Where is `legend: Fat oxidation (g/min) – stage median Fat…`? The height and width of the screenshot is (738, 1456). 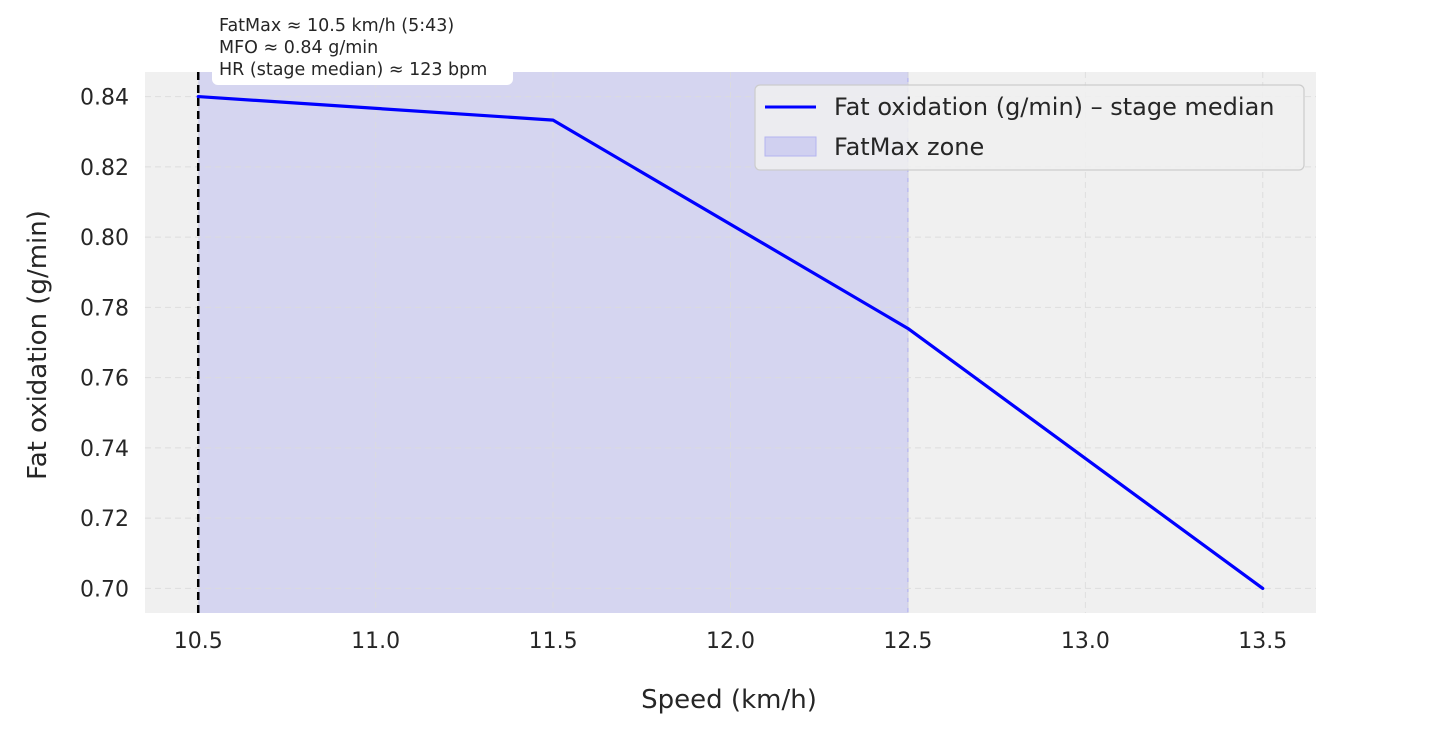
legend: Fat oxidation (g/min) – stage median Fat… is located at coordinates (1029, 127).